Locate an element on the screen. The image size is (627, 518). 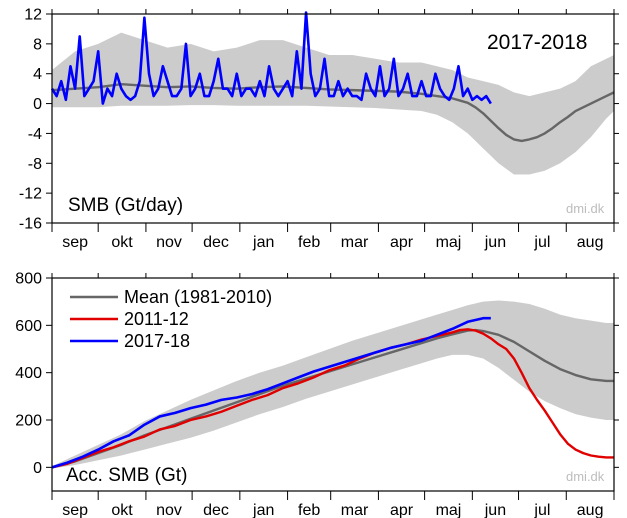
legend: Mean (1981-2010) 2011-12 2017-18 is located at coordinates (171, 319).